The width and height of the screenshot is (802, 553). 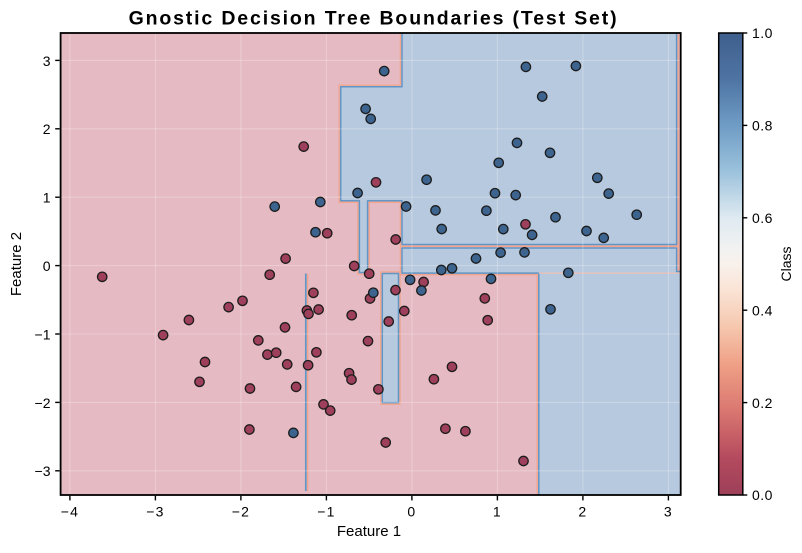 I want to click on svg-text: −4, so click(x=70, y=511).